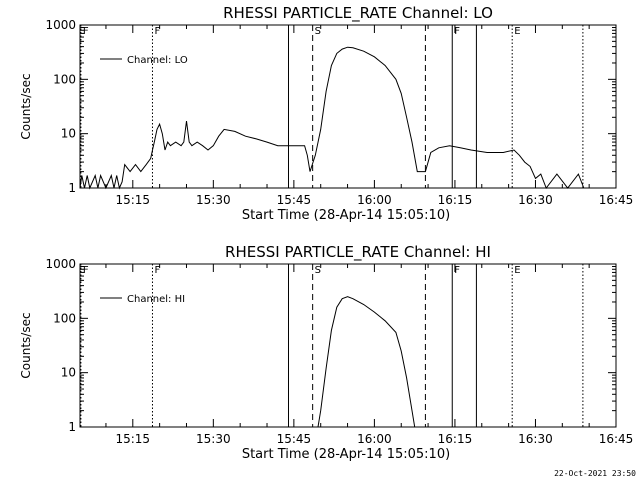  I want to click on chart-title: RHESSI PARTICLE_RATE Channel: HI, so click(358, 252).